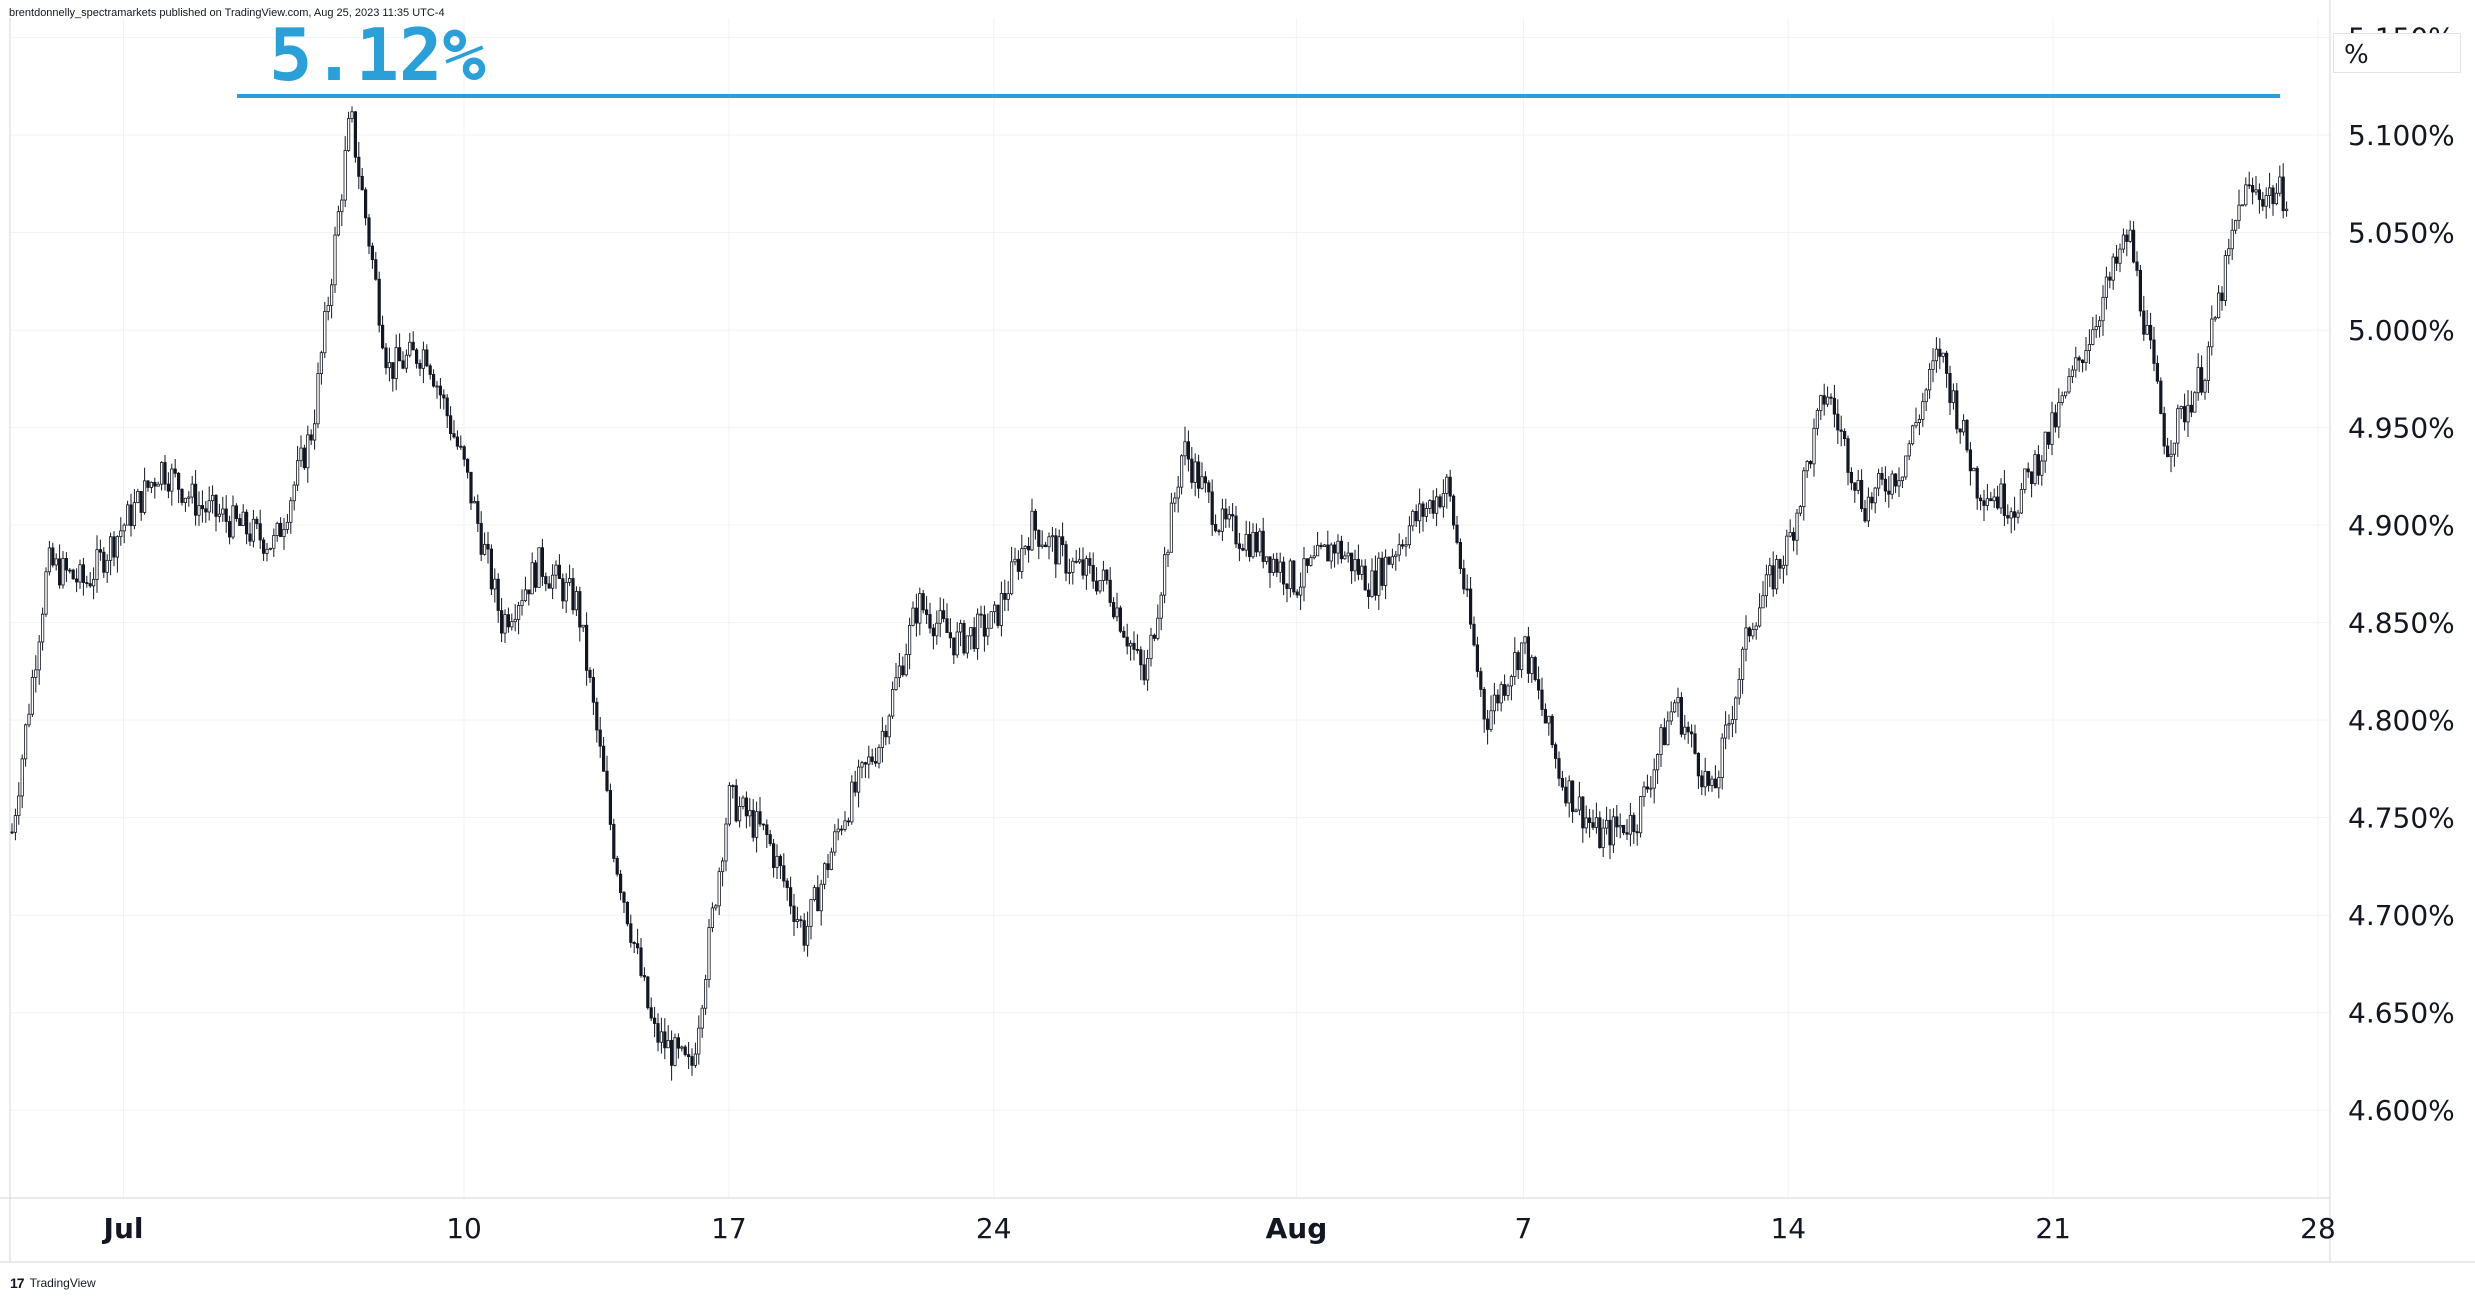  Describe the element at coordinates (1219, 1228) in the screenshot. I see `time-axis: Jul 10 17 24 Aug 7 14 21 28` at that location.